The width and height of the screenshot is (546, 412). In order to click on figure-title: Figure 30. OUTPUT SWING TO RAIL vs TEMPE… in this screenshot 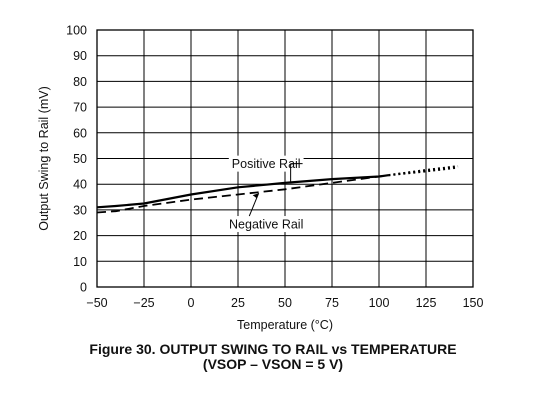, I will do `click(273, 349)`.